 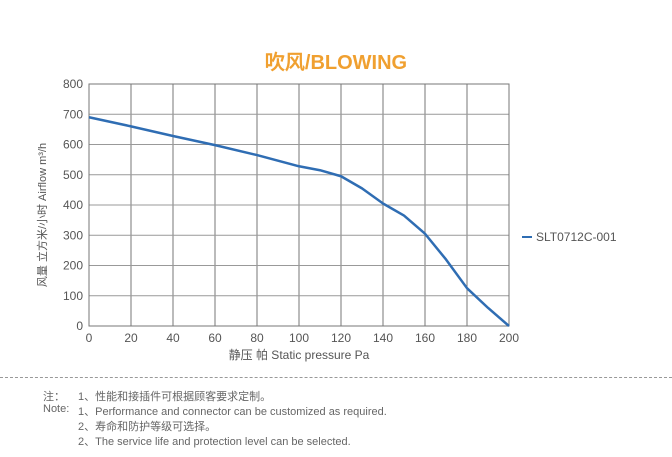 What do you see at coordinates (73, 296) in the screenshot?
I see `y-tick-label: 100` at bounding box center [73, 296].